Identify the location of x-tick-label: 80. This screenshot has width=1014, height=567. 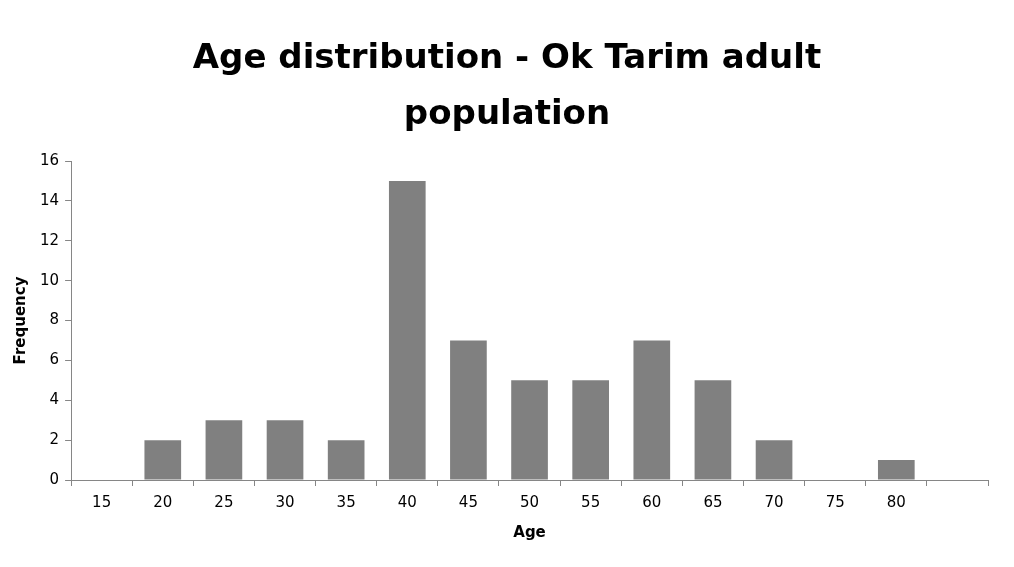
(896, 501).